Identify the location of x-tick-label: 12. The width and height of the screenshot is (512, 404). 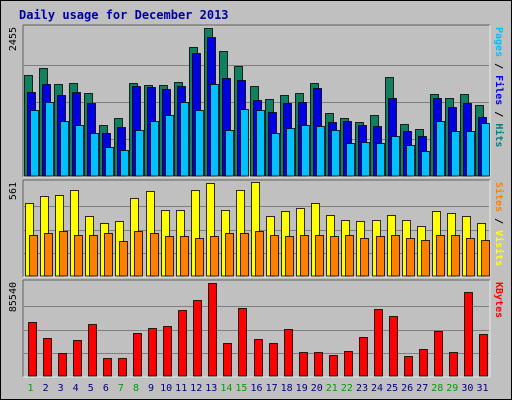
(196, 388).